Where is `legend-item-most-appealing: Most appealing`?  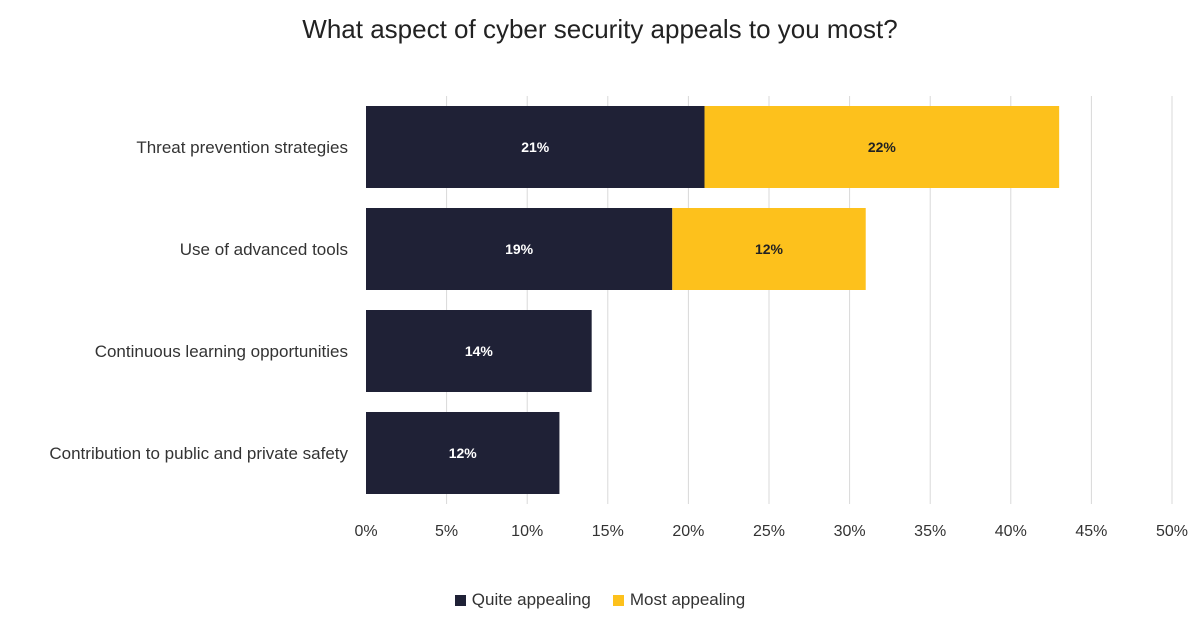 legend-item-most-appealing: Most appealing is located at coordinates (679, 600).